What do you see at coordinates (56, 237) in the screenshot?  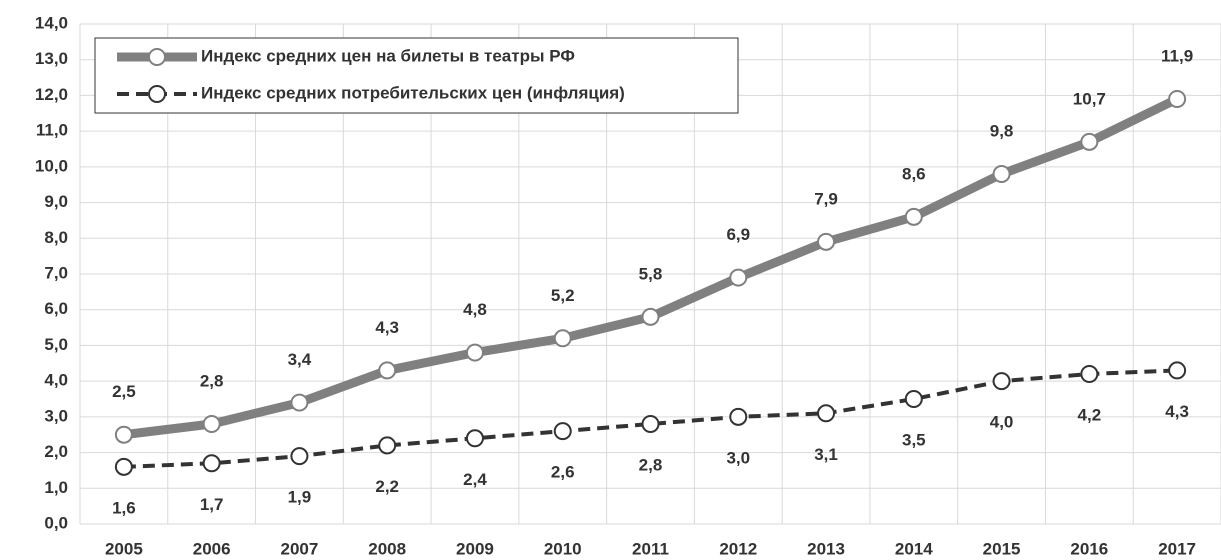 I see `y-tick-label: 8,0` at bounding box center [56, 237].